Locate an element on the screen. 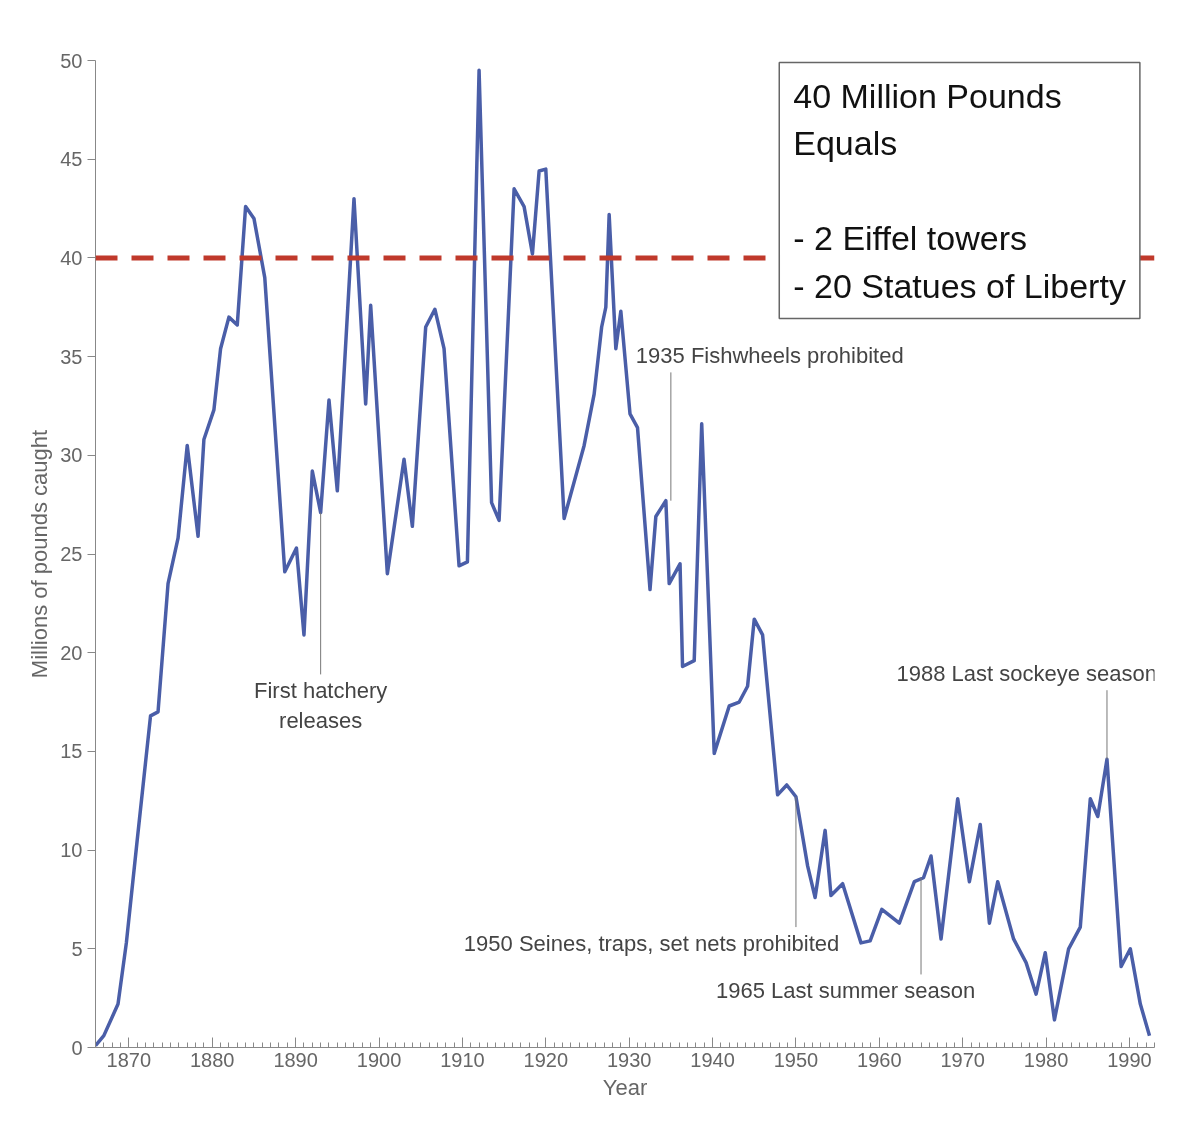 The image size is (1184, 1137). y-tick-label: 5 is located at coordinates (77, 948).